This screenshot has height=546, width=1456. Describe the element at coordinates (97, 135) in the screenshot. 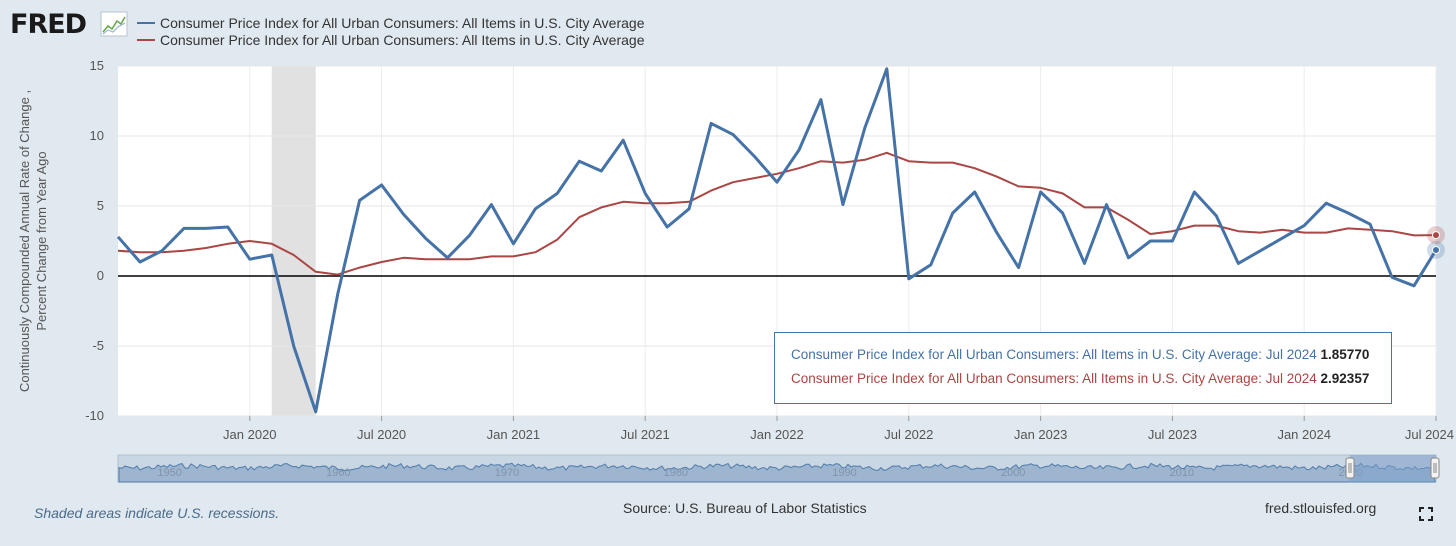

I see `y-tick-label: 10` at that location.